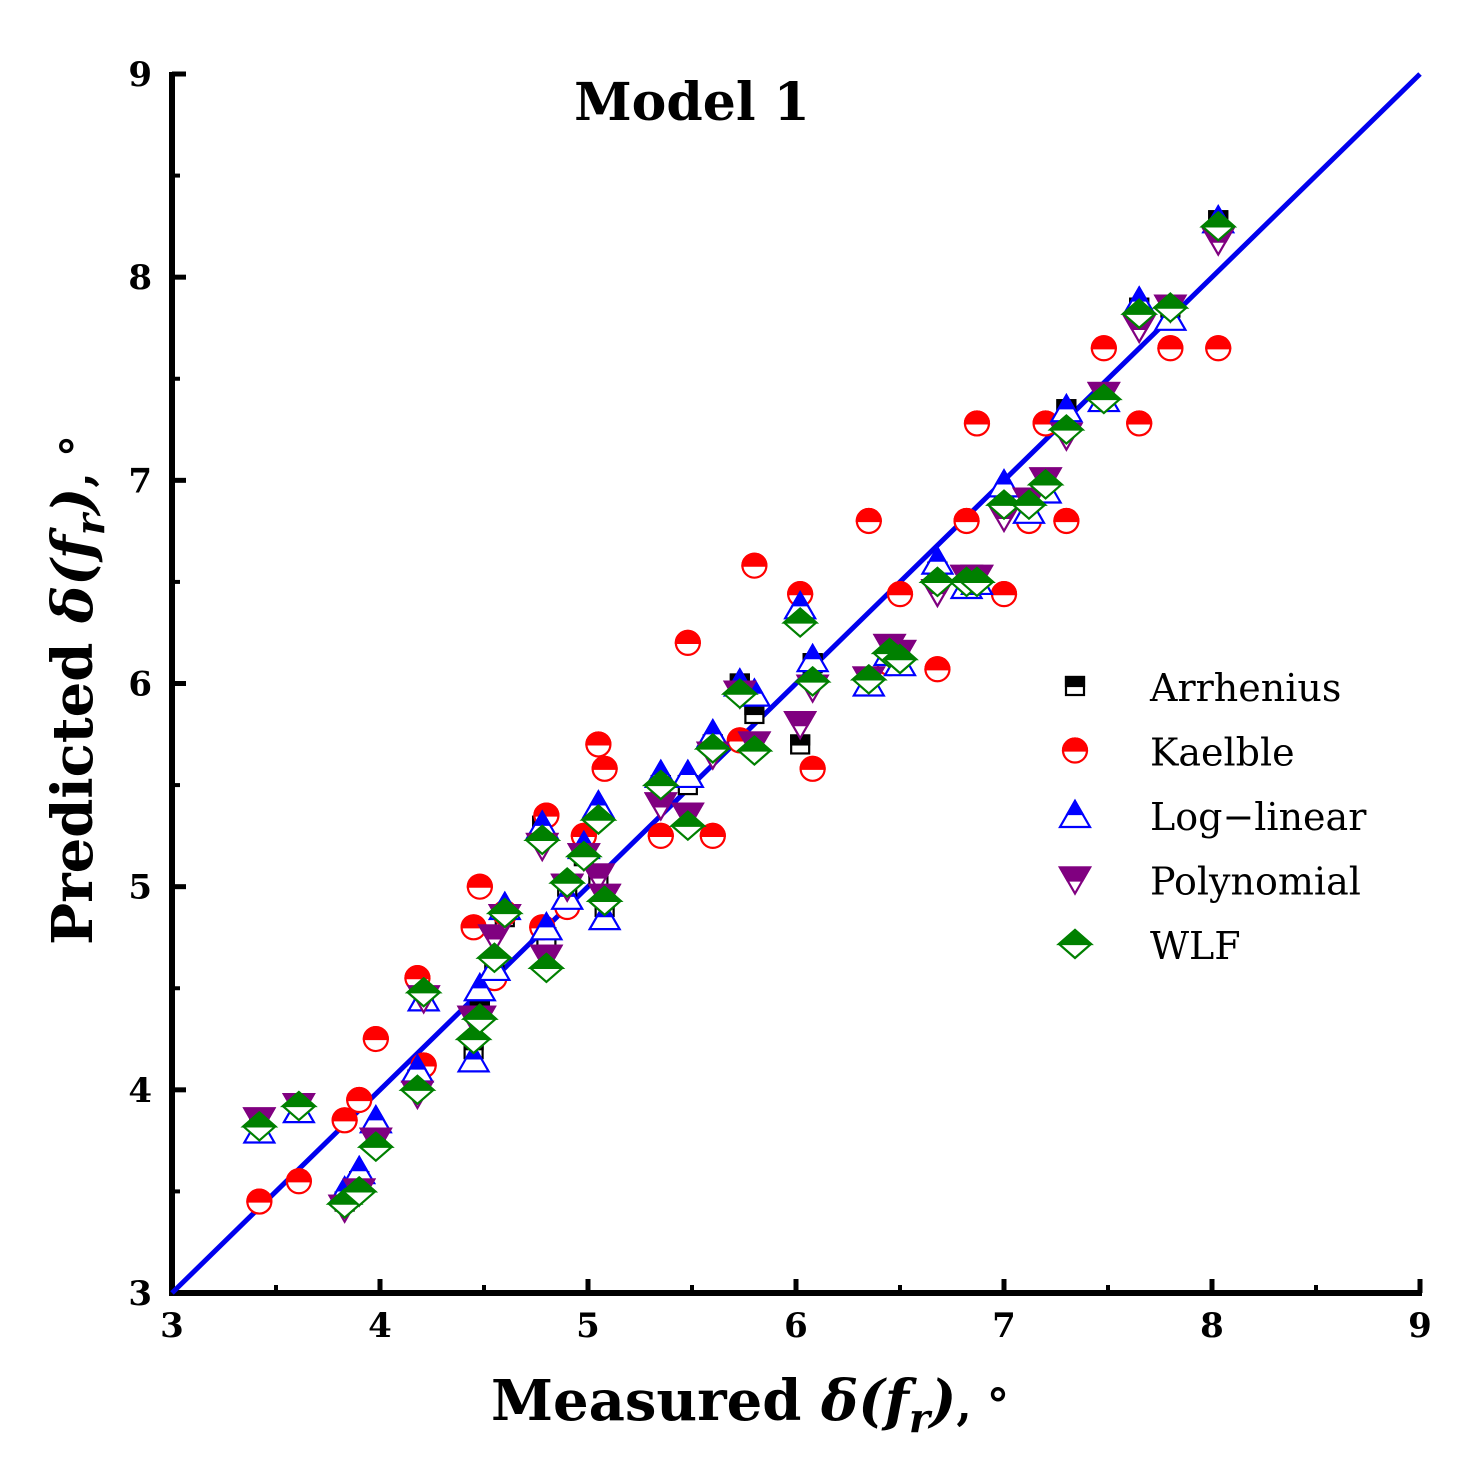 Image resolution: width=1484 pixels, height=1476 pixels. I want to click on x-axis-title-unit: , °, so click(982, 1405).